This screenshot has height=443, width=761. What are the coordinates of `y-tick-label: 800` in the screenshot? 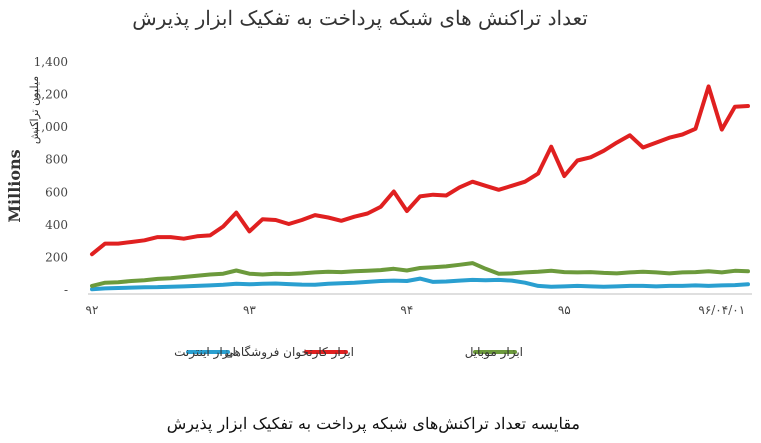 It's located at (56, 160).